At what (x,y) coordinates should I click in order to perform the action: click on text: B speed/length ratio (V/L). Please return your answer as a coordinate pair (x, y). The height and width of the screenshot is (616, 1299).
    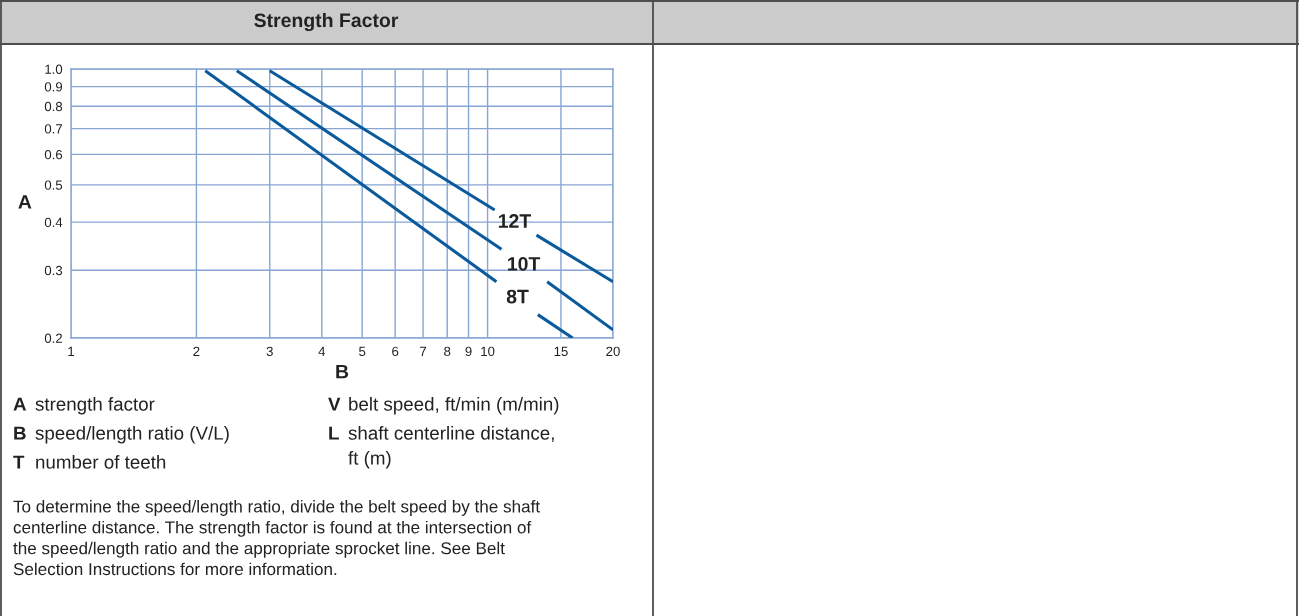
    Looking at the image, I should click on (121, 435).